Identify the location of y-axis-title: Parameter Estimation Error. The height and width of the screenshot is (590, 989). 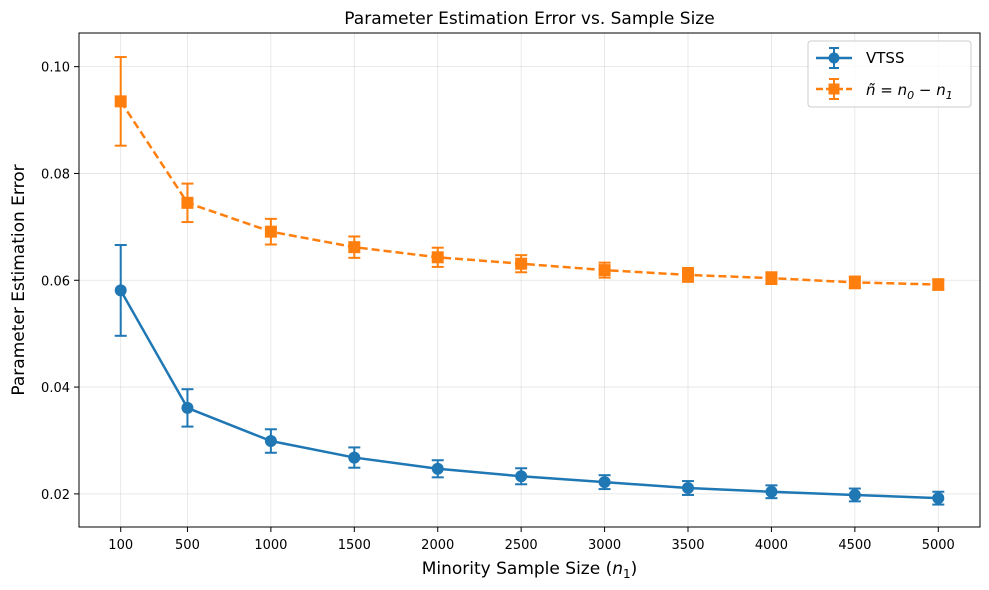
(19, 279).